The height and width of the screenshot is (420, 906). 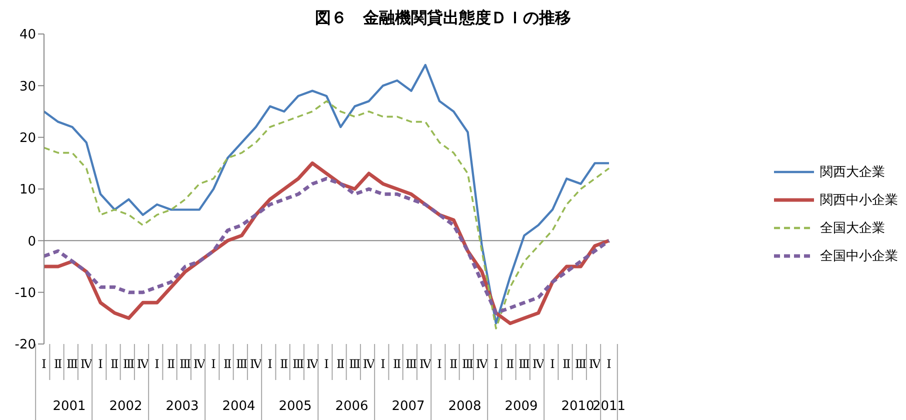 What do you see at coordinates (351, 406) in the screenshot?
I see `text: 2006` at bounding box center [351, 406].